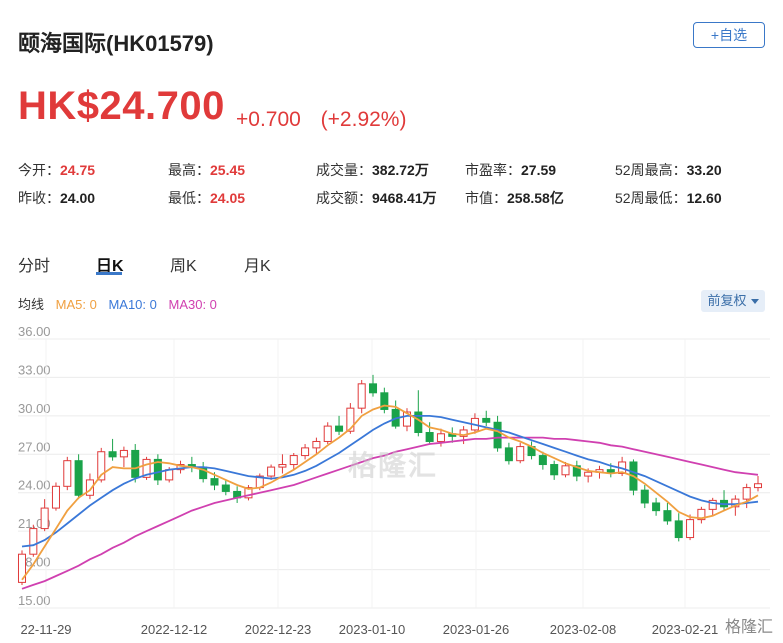  I want to click on ma30-legend: MA30: 0, so click(192, 304).